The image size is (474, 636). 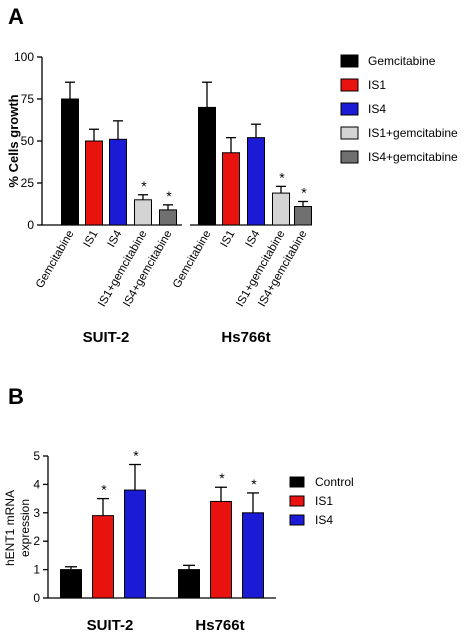 What do you see at coordinates (219, 625) in the screenshot?
I see `panel-b-group-label-hs766t: Hs766t` at bounding box center [219, 625].